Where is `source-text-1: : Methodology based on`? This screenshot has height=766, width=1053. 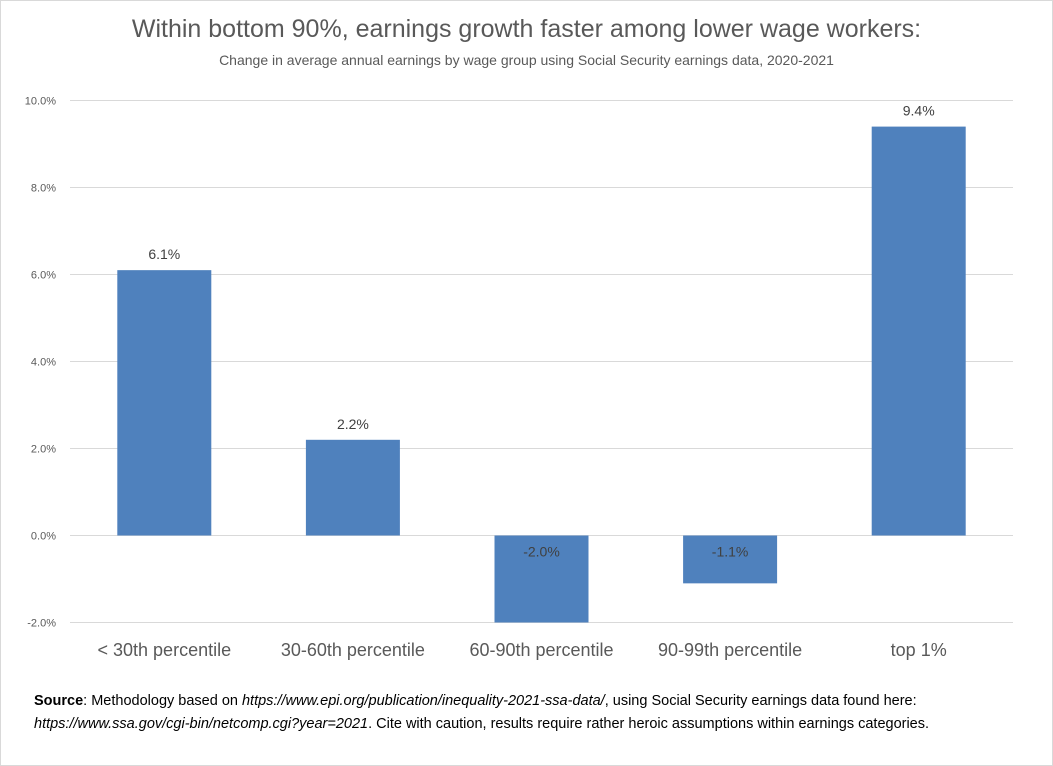
source-text-1: : Methodology based on is located at coordinates (162, 701).